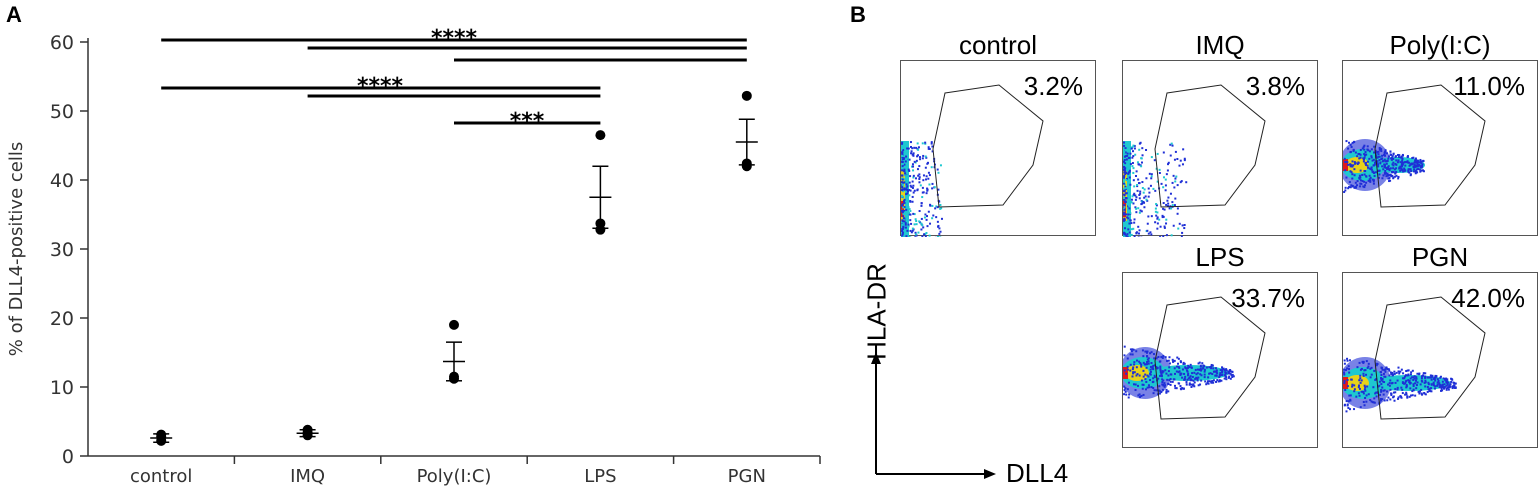 The width and height of the screenshot is (1540, 493). Describe the element at coordinates (16, 249) in the screenshot. I see `y-axis-label: % of DLL4-positive cells` at that location.